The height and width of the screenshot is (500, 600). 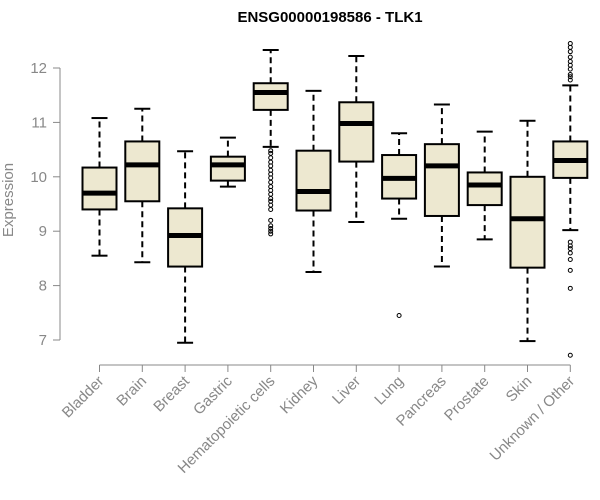 What do you see at coordinates (299, 394) in the screenshot?
I see `x-tick-label: Kidney` at bounding box center [299, 394].